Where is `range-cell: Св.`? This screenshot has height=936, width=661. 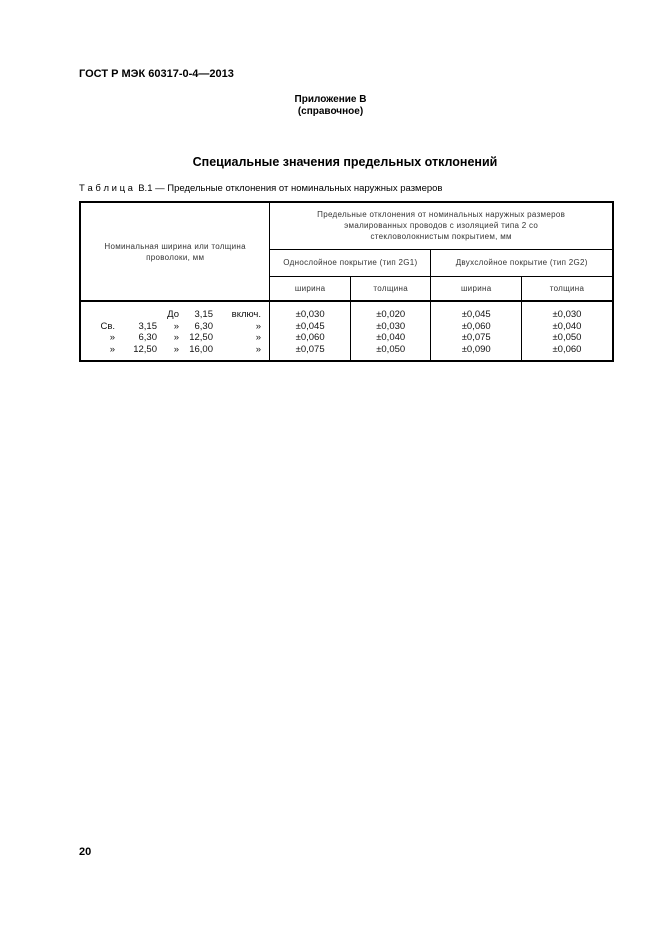 range-cell: Св. is located at coordinates (107, 326).